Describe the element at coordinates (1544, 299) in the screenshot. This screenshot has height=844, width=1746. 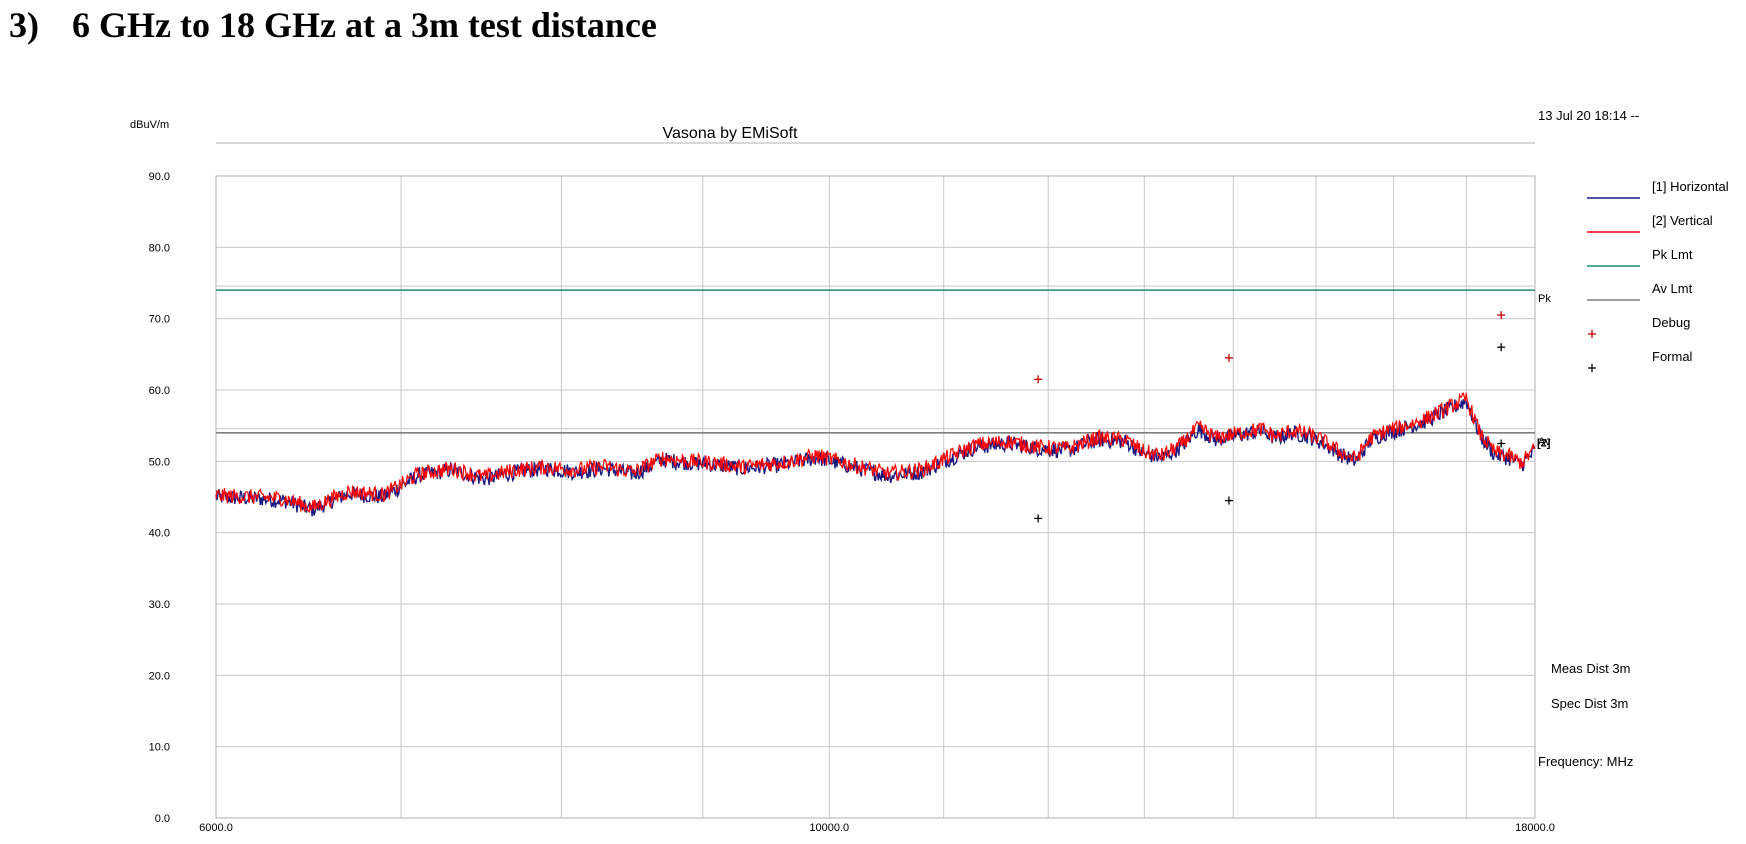
I see `pk-limit-label: Pk` at that location.